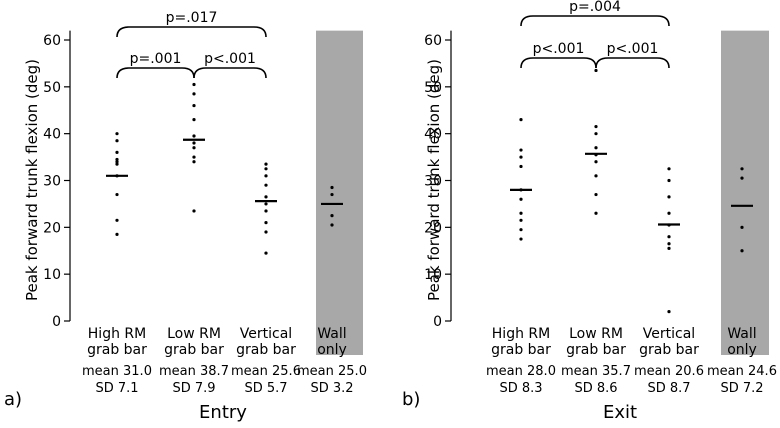  Describe the element at coordinates (595, 388) in the screenshot. I see `stat-label: SD 8.6` at that location.